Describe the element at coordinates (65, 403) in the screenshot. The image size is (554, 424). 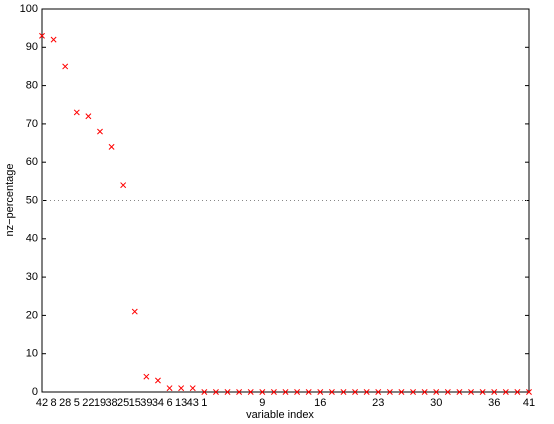
I see `x-tick-label: 28` at that location.